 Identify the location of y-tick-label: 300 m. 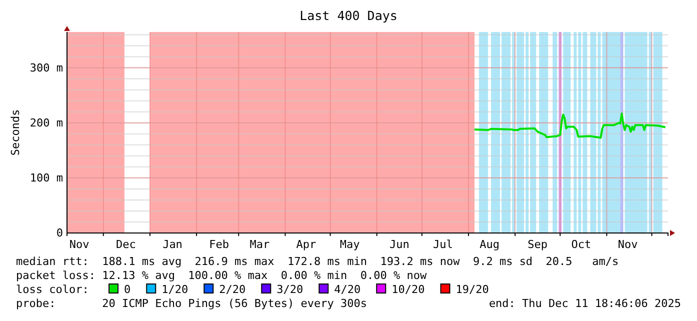
(47, 67).